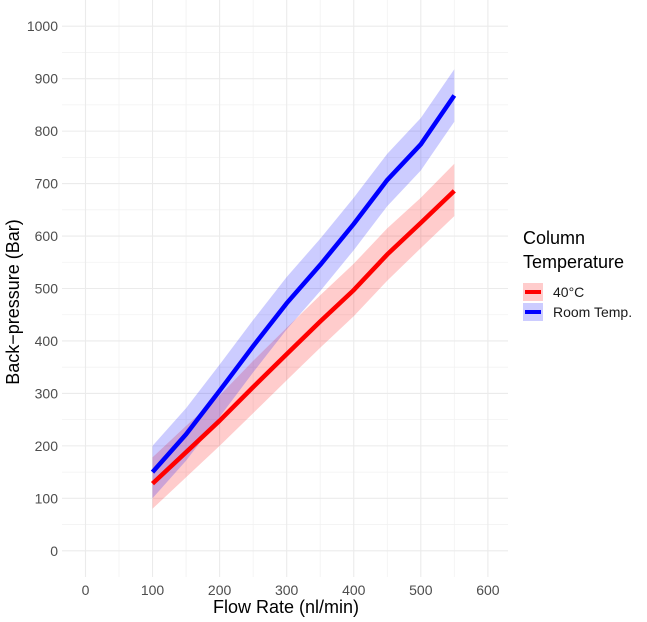 The height and width of the screenshot is (622, 647). I want to click on y-tick-labels: 0 100 200 300 400 500 600 700 800 900 1000, so click(42, 288).